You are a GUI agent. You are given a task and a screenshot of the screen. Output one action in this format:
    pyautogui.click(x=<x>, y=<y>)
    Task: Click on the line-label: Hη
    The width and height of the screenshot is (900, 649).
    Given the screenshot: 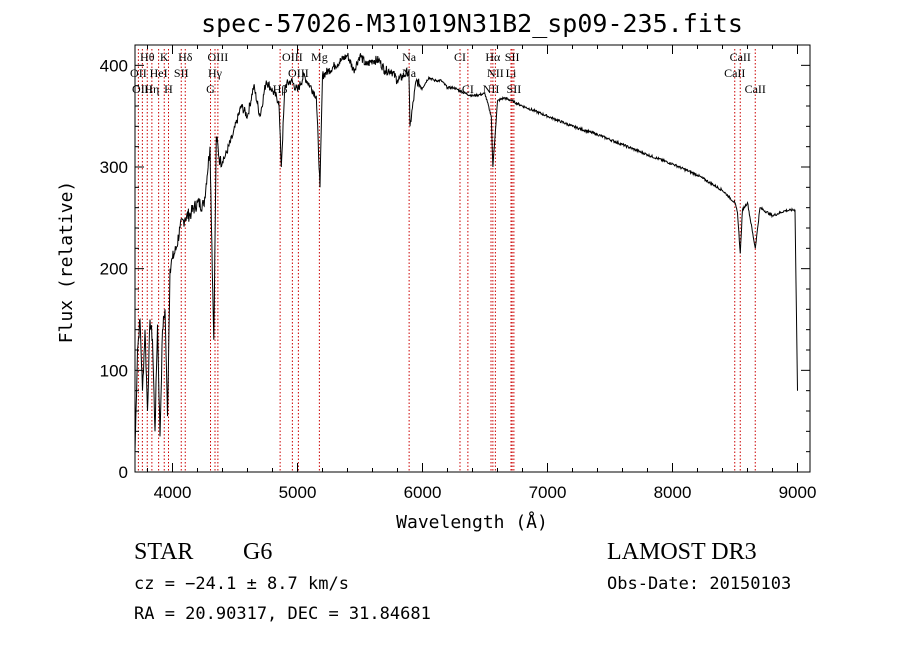 What is the action you would take?
    pyautogui.click(x=151, y=89)
    